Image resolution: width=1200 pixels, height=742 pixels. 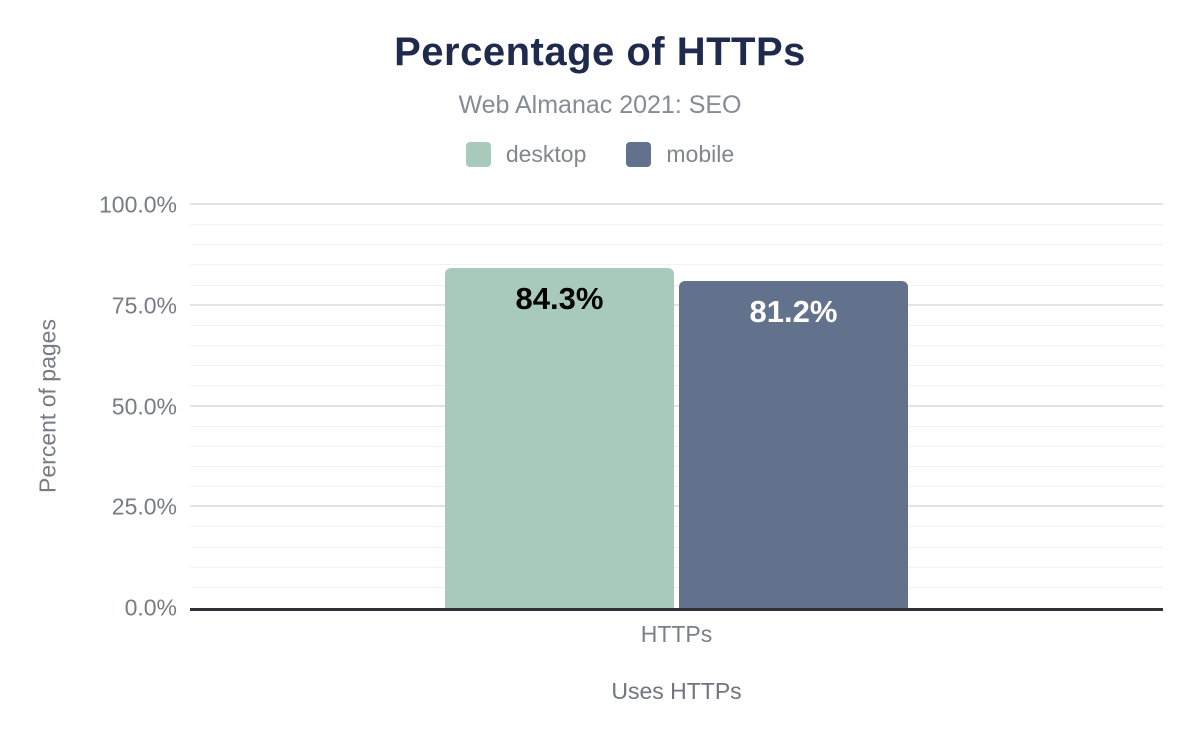 What do you see at coordinates (600, 154) in the screenshot?
I see `legend: desktop mobile` at bounding box center [600, 154].